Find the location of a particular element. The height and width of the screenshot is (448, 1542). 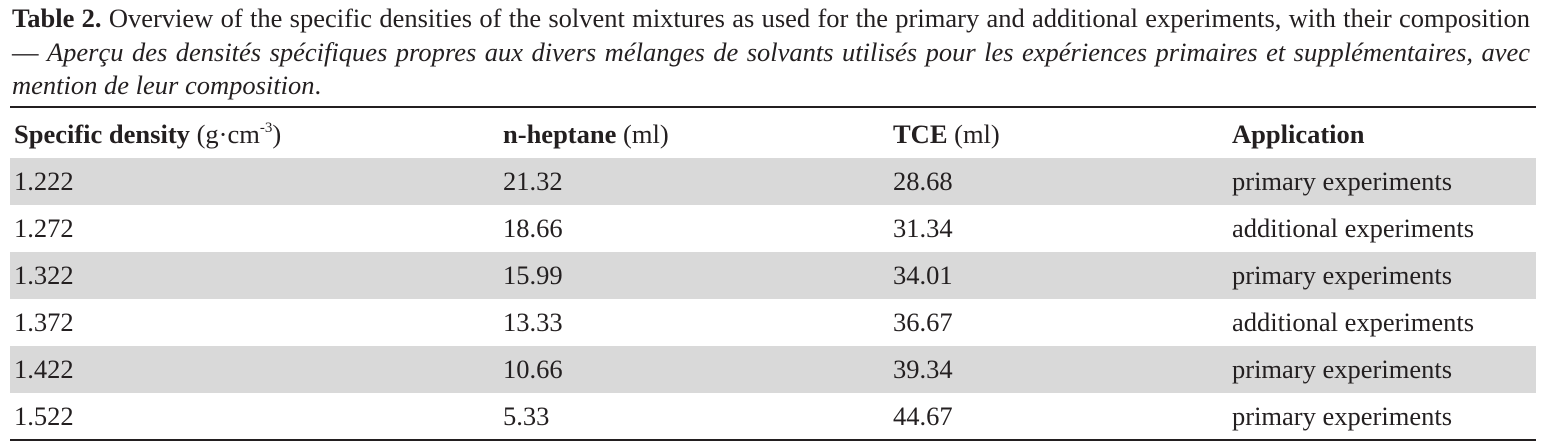

table-row: 1.222 21.32 28.68 primary experiments is located at coordinates (773, 181).